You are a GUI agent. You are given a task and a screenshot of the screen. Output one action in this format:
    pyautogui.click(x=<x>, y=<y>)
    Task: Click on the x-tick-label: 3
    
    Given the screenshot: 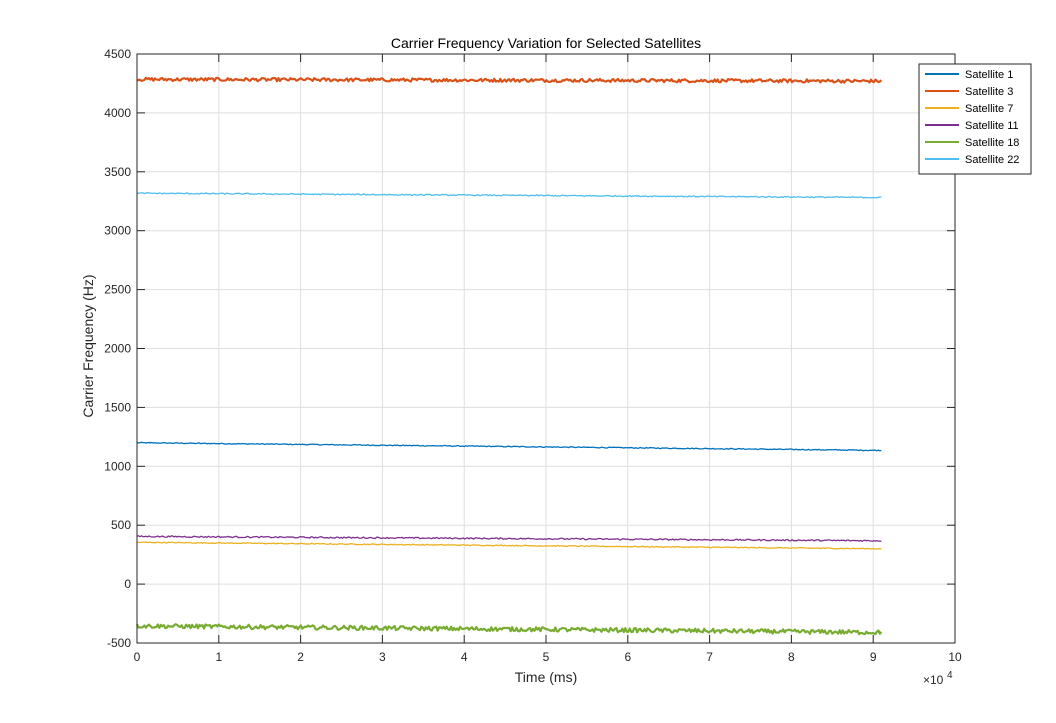 What is the action you would take?
    pyautogui.click(x=382, y=657)
    